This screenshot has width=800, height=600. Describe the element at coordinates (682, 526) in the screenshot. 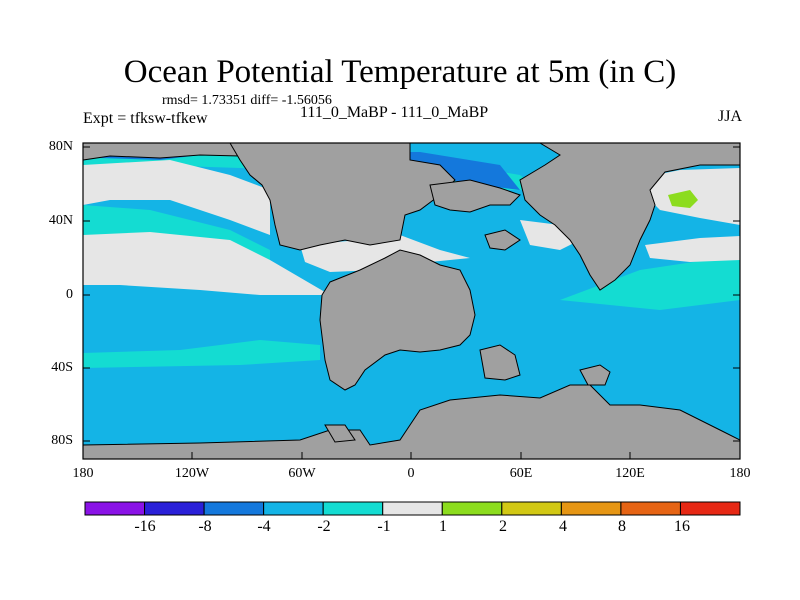

I see `colorbar-label: 16` at that location.